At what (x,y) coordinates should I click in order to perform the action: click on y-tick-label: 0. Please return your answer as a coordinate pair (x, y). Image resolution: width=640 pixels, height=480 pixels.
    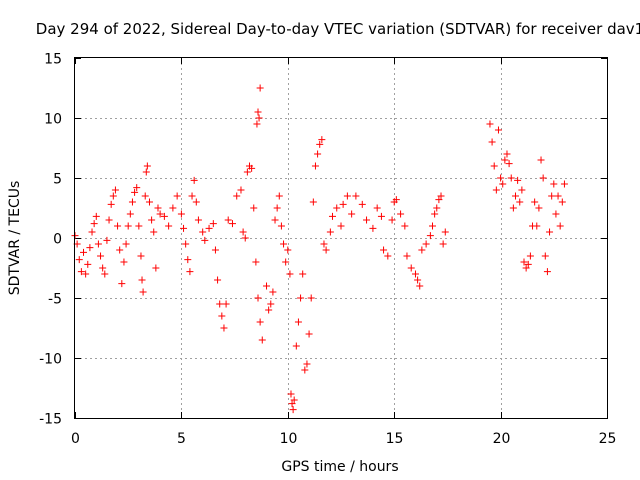
    Looking at the image, I should click on (57, 240).